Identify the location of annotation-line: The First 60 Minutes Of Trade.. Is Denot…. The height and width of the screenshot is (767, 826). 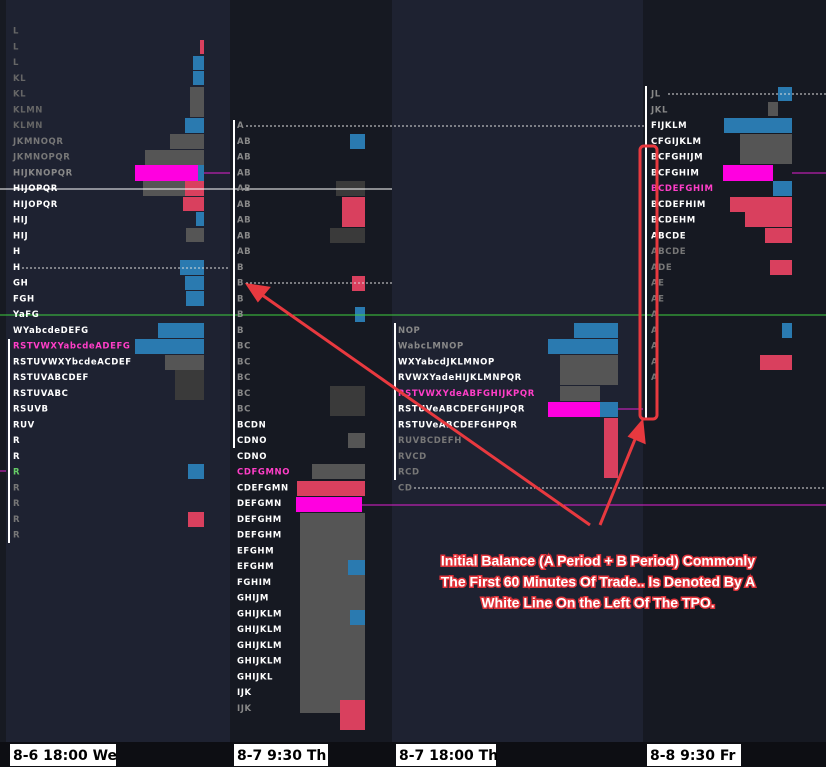
(598, 582).